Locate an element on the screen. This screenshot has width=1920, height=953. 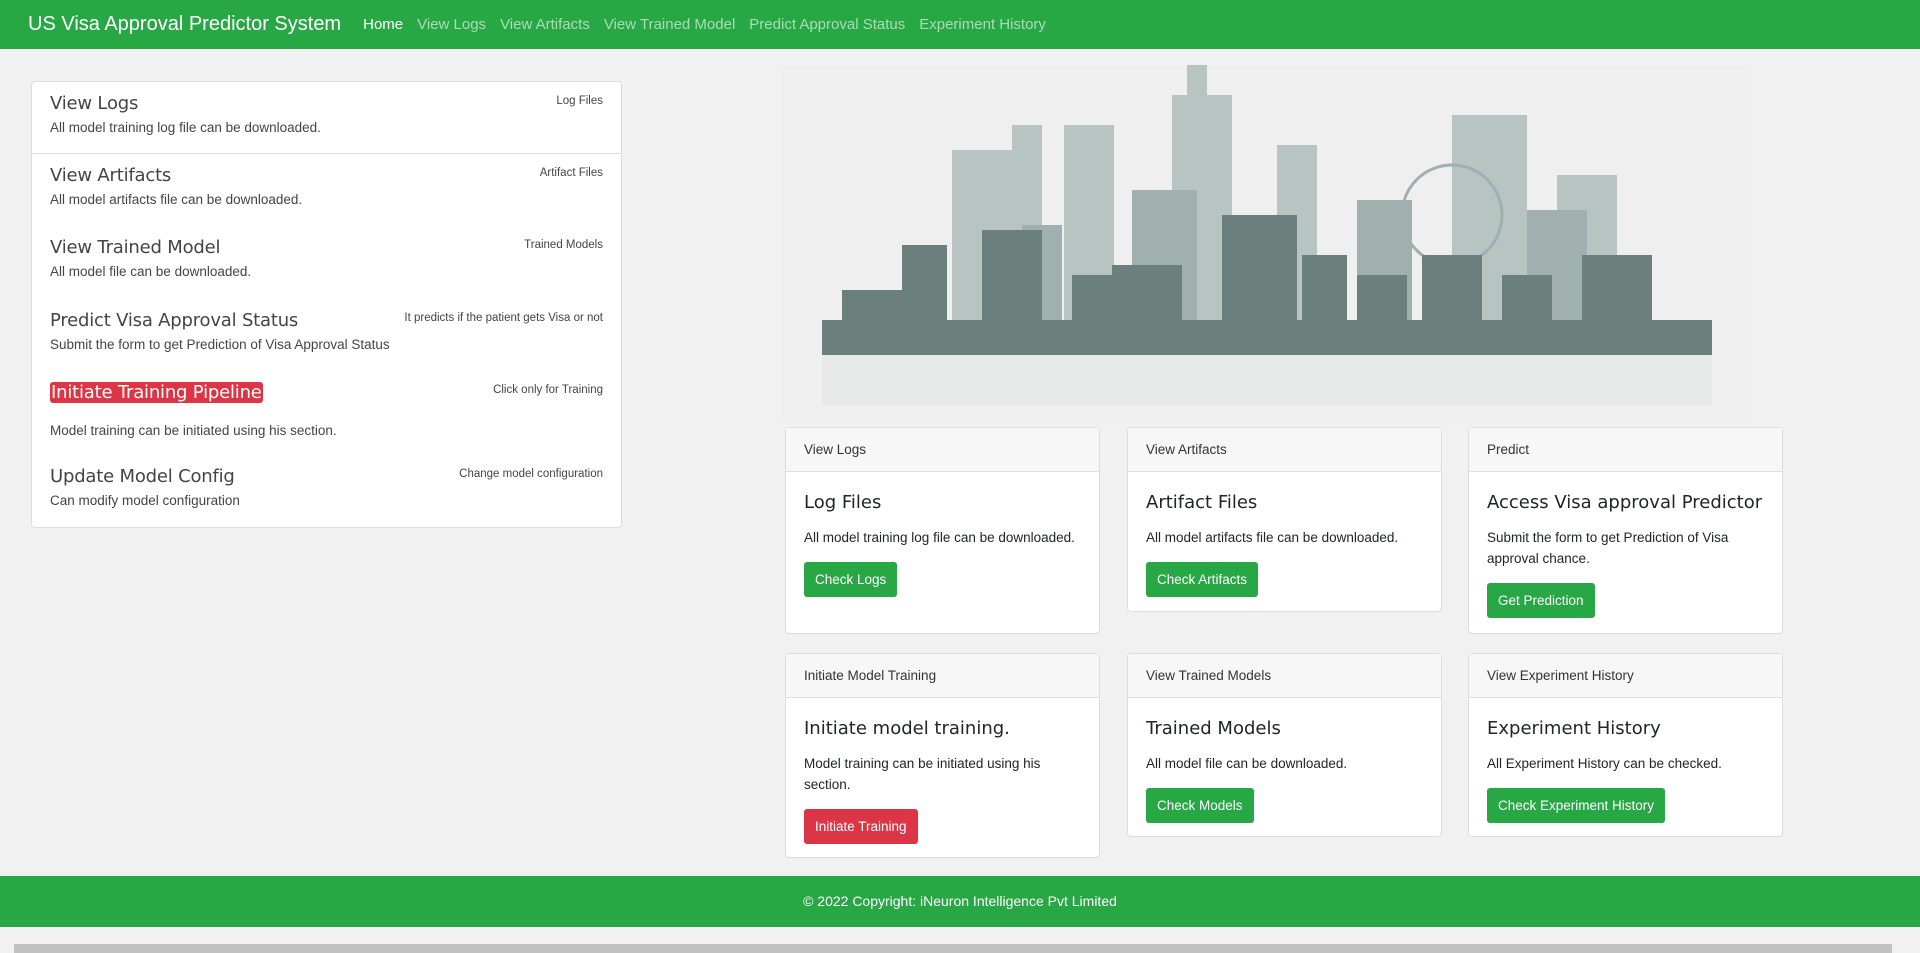
nav-view-artifacts: View Artifacts is located at coordinates (545, 24).